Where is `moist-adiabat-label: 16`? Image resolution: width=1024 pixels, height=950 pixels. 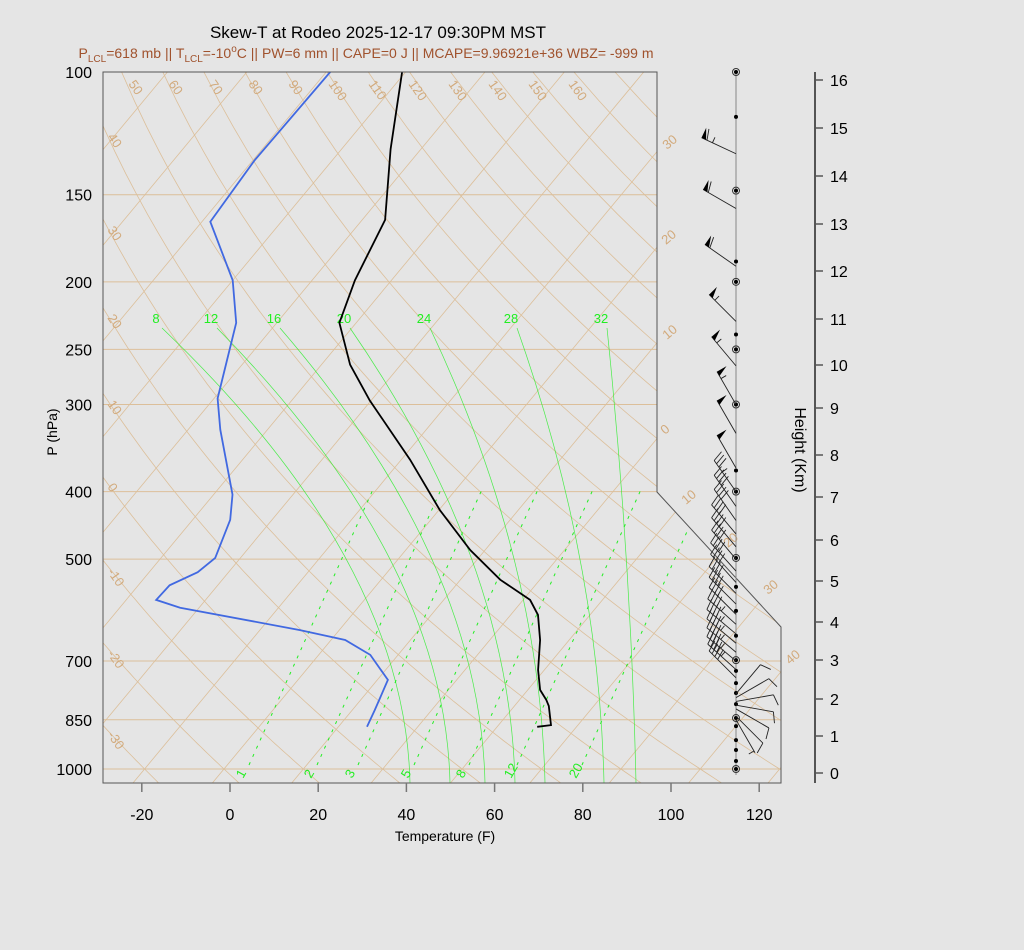 moist-adiabat-label: 16 is located at coordinates (274, 318).